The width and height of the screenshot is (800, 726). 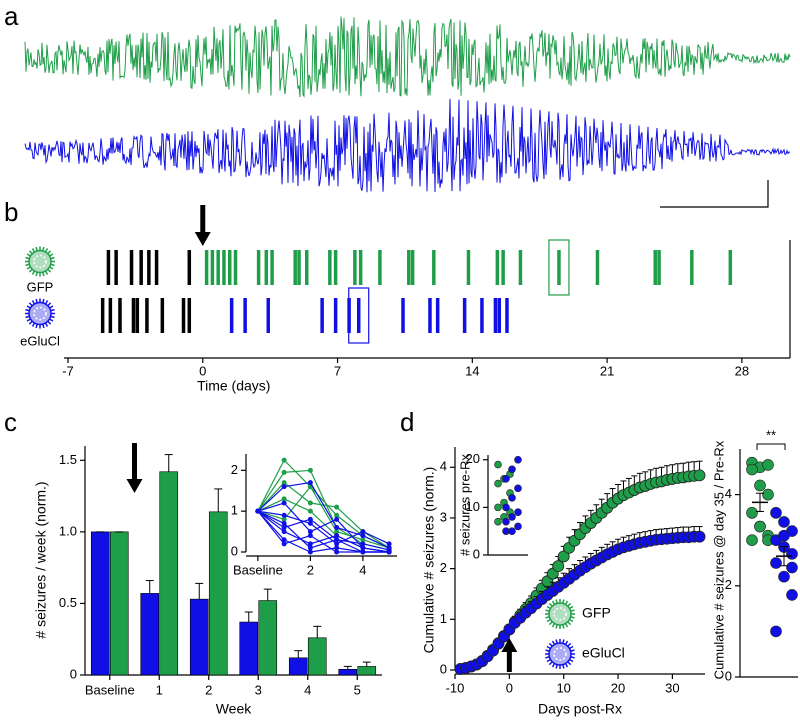 What do you see at coordinates (337, 370) in the screenshot?
I see `x-tick-label: 7` at bounding box center [337, 370].